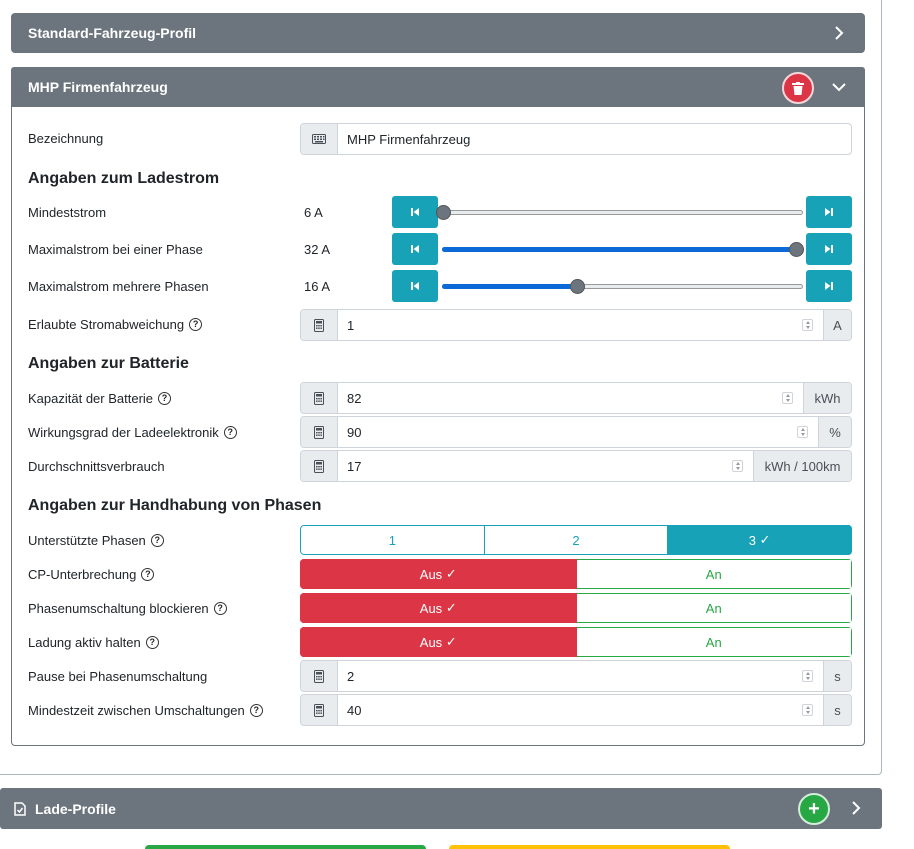  Describe the element at coordinates (580, 325) in the screenshot. I see `deviation-input: 1` at that location.